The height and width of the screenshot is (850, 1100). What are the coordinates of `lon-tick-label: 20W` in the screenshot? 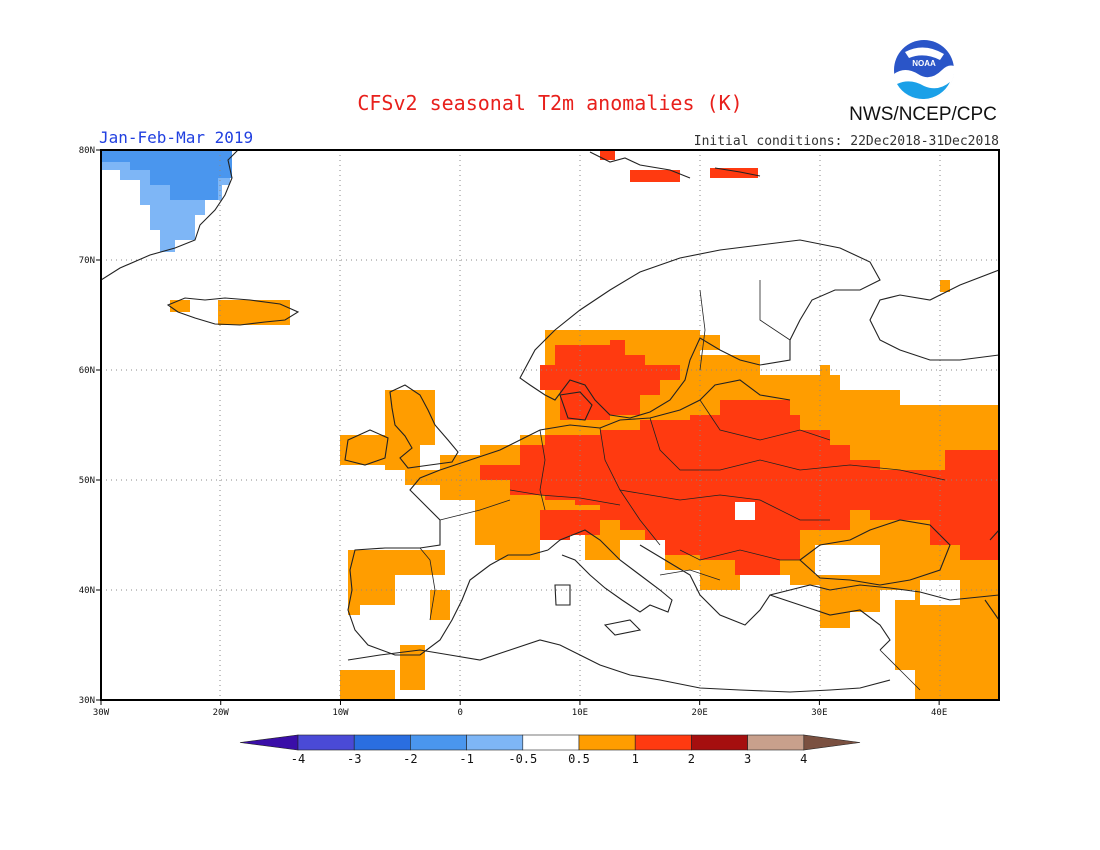 It's located at (221, 713).